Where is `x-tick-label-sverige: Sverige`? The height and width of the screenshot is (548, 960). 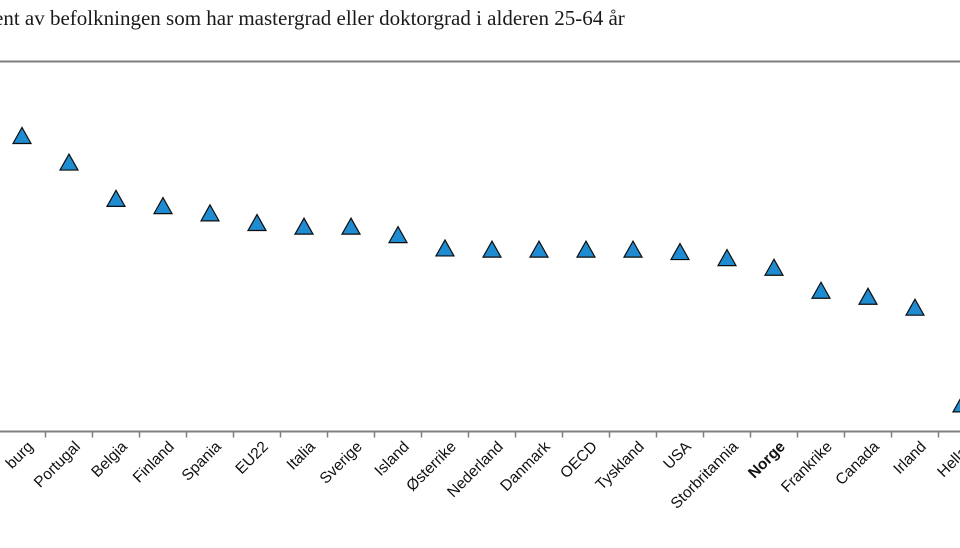 x-tick-label-sverige: Sverige is located at coordinates (341, 462).